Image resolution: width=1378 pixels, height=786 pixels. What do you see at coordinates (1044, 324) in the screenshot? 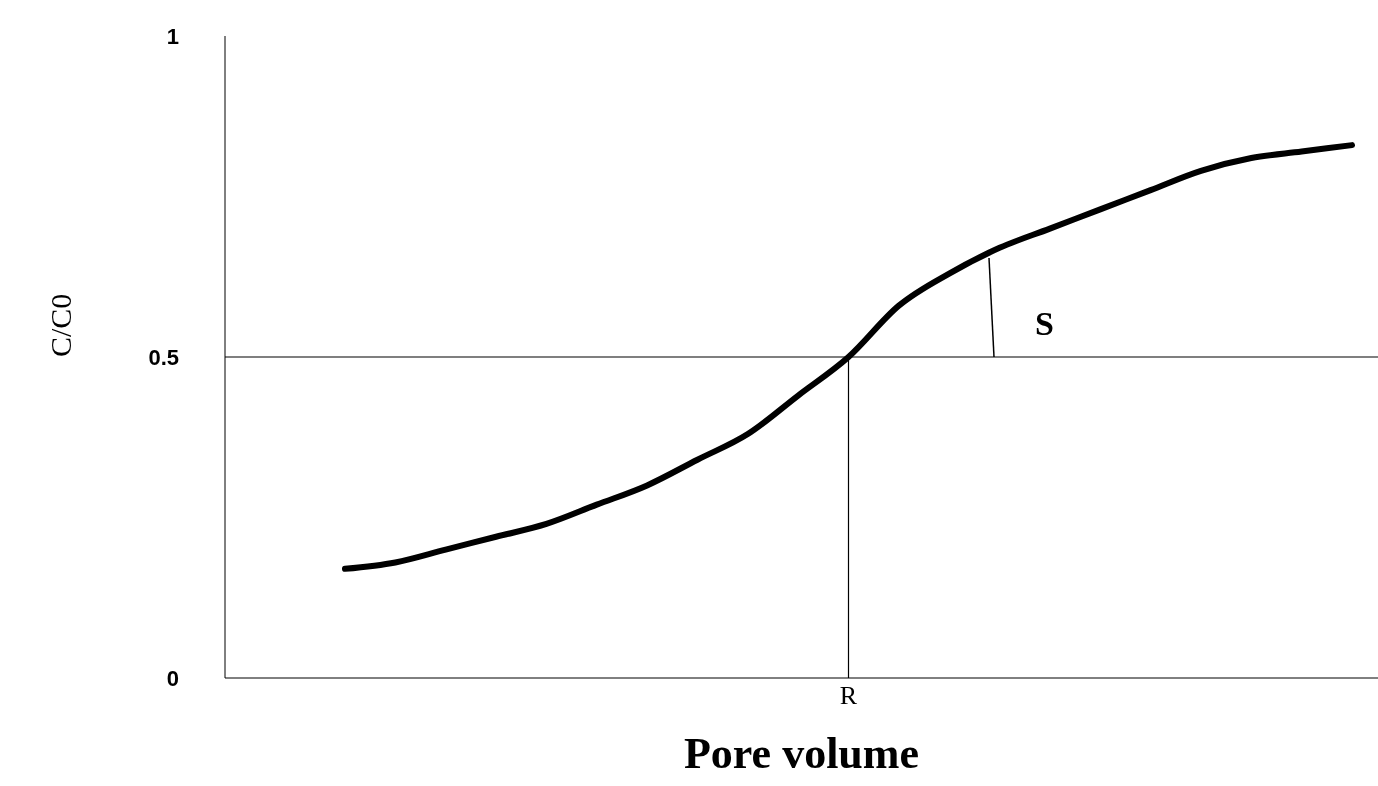
I see `annotation: S` at bounding box center [1044, 324].